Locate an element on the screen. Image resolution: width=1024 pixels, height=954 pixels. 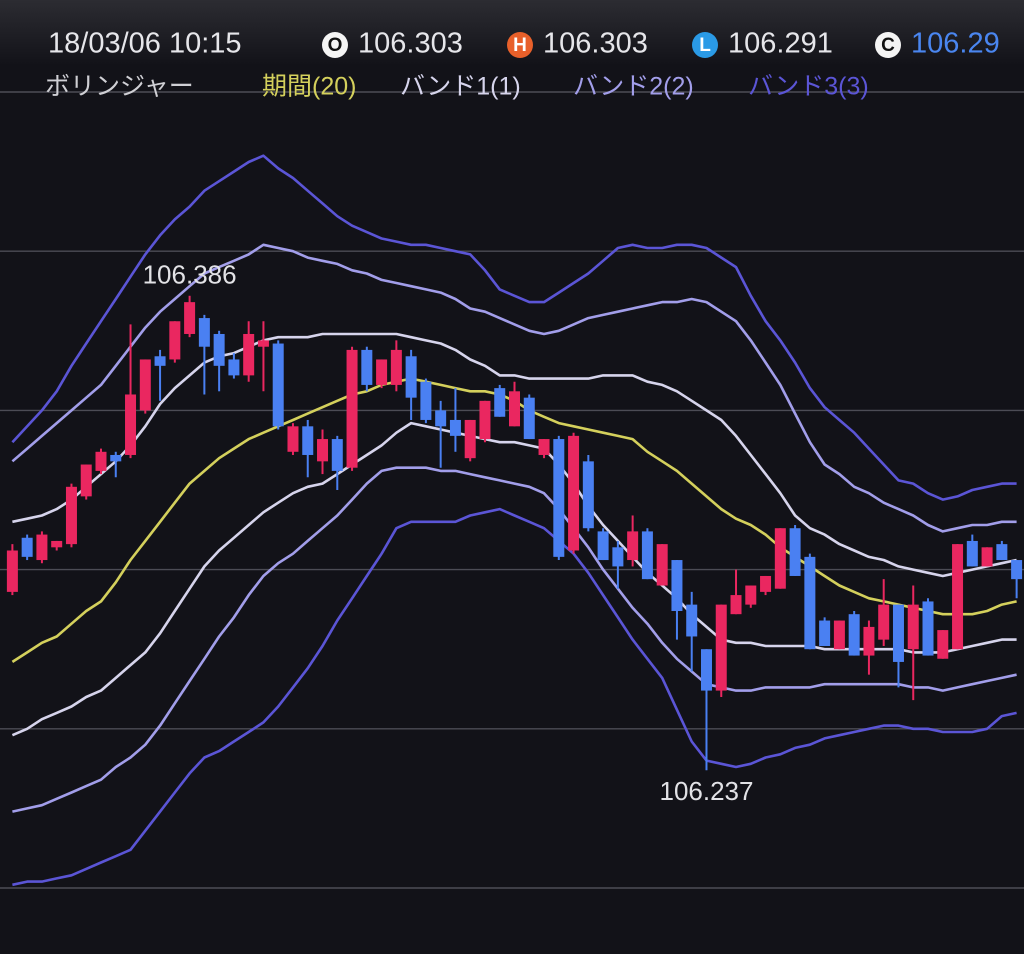
legend-entry: バンド1(1) is located at coordinates (460, 87).